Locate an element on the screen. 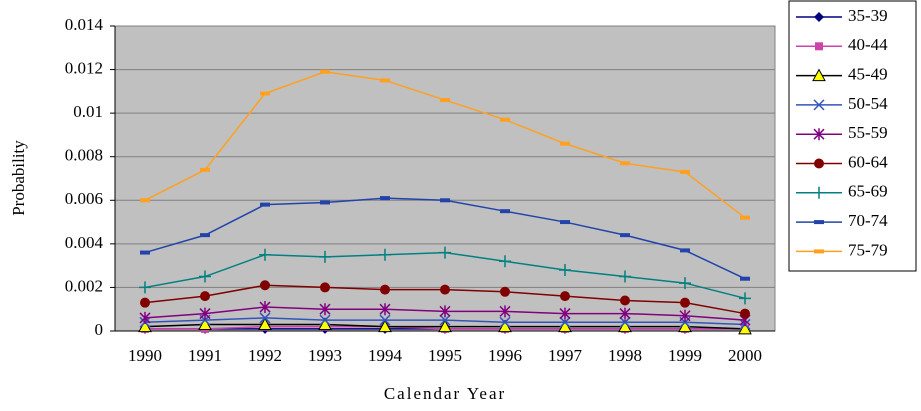 The image size is (921, 411). y-tick-label: 0.01 is located at coordinates (88, 111).